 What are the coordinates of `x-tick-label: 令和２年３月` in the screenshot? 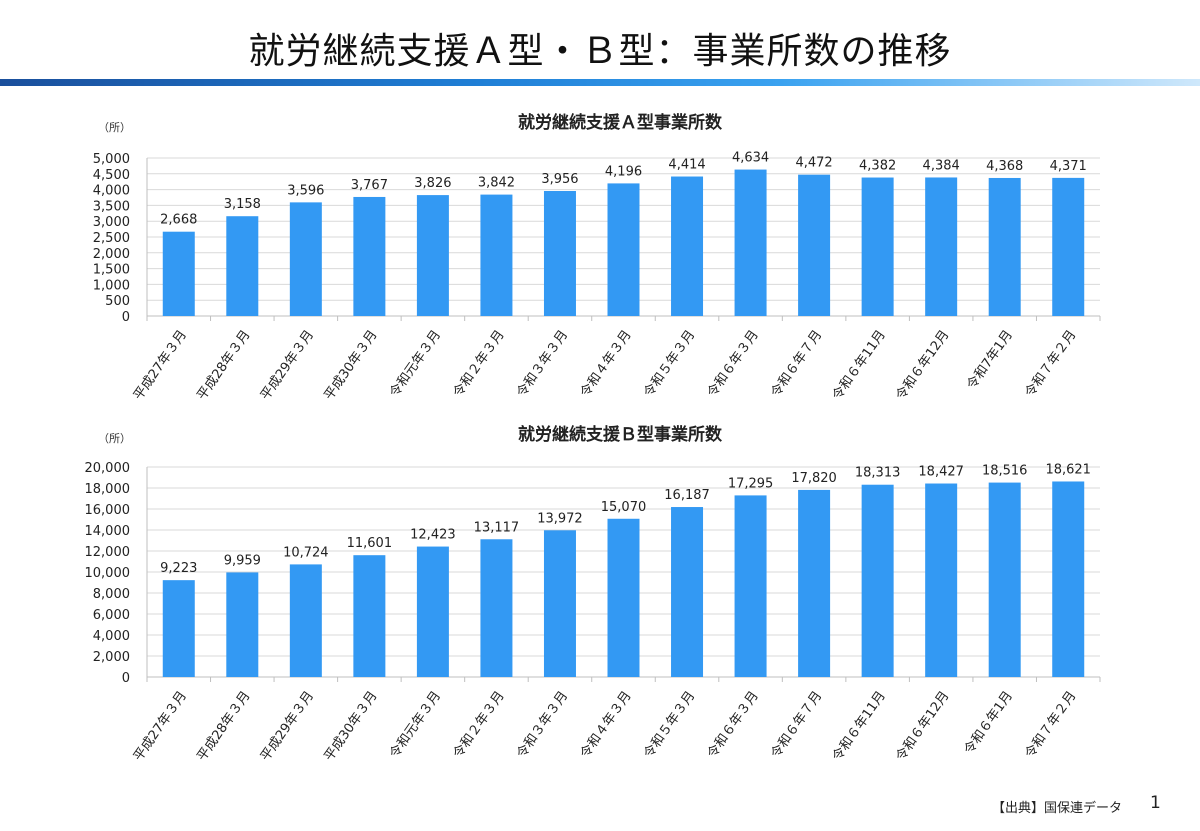 It's located at (479, 364).